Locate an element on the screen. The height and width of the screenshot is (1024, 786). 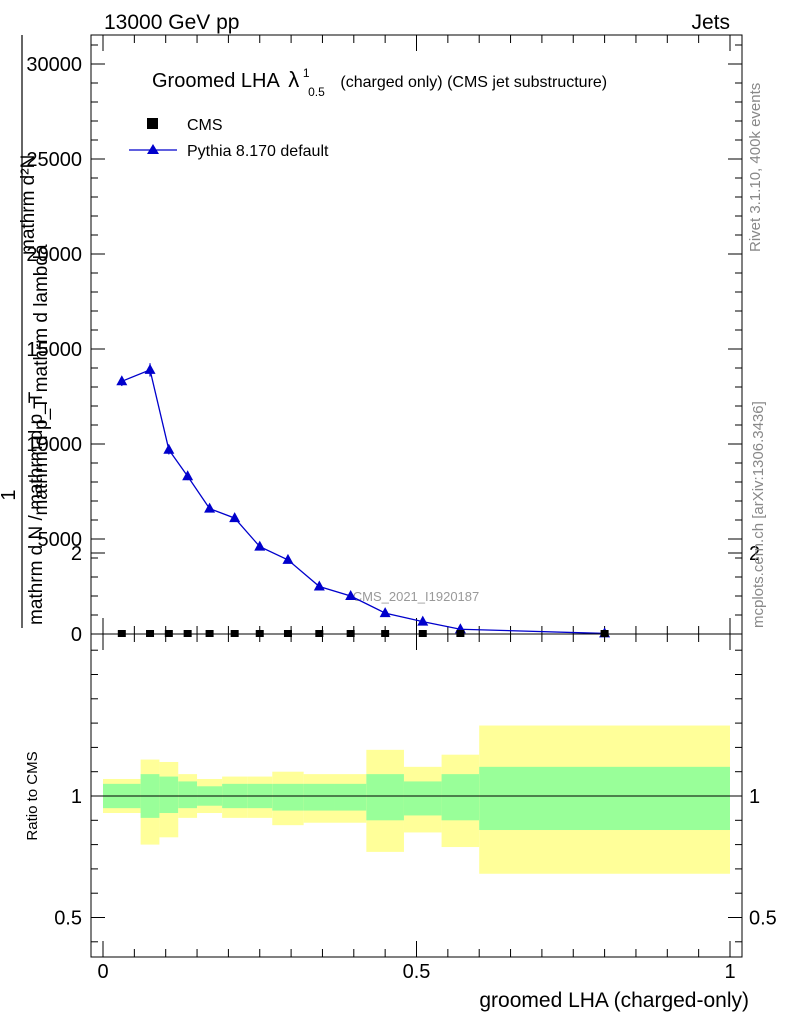
ratio-ytick-label-left: 0.5 is located at coordinates (68, 919).